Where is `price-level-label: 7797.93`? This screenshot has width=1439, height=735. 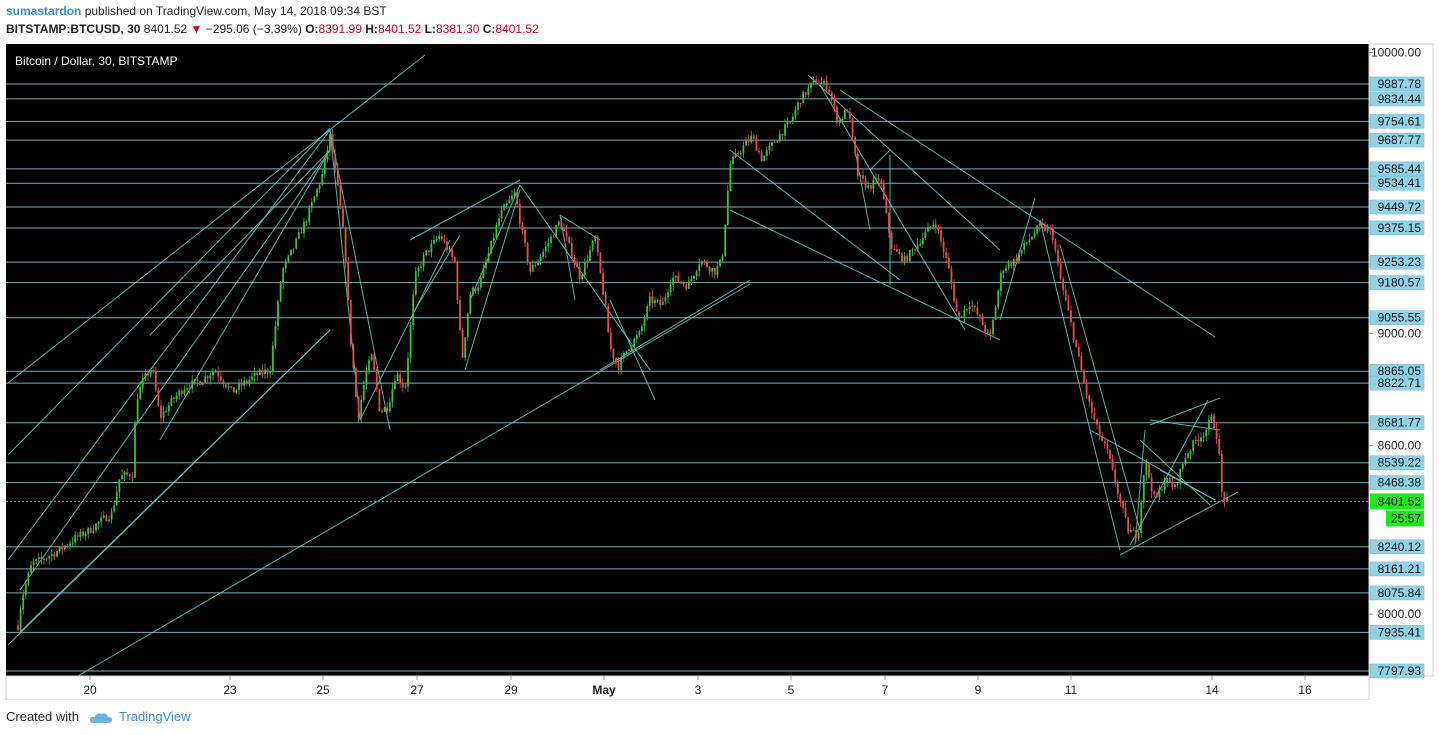 price-level-label: 7797.93 is located at coordinates (1400, 671).